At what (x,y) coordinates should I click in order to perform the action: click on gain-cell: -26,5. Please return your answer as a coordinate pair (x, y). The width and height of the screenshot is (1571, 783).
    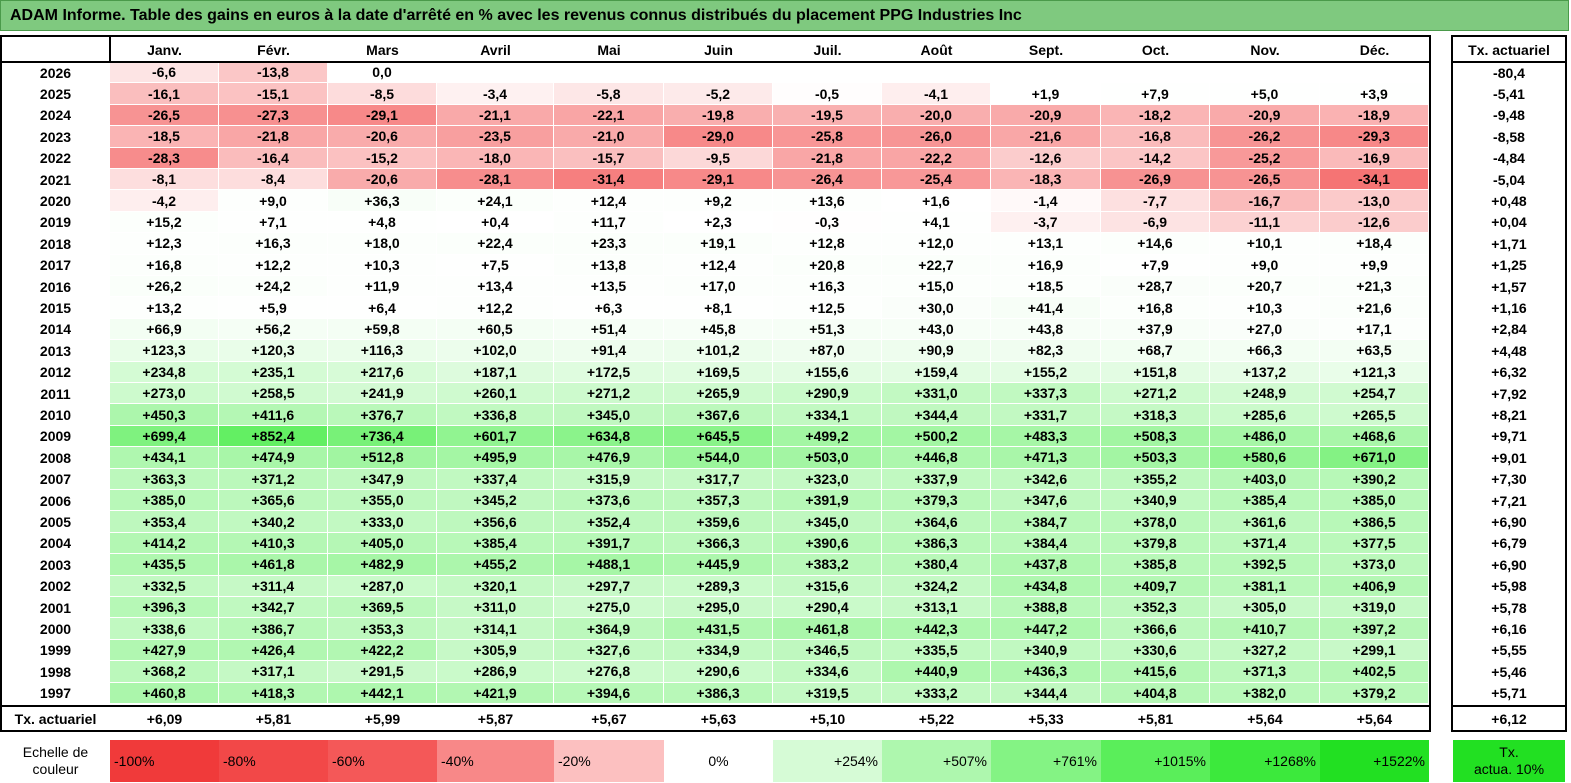
    Looking at the image, I should click on (164, 115).